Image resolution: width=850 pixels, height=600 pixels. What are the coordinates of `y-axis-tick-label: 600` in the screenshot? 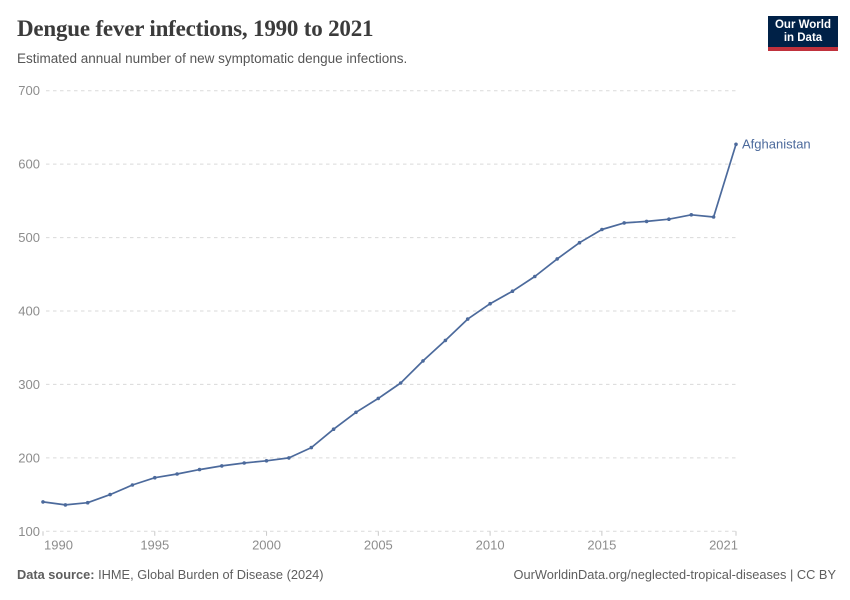 It's located at (29, 164).